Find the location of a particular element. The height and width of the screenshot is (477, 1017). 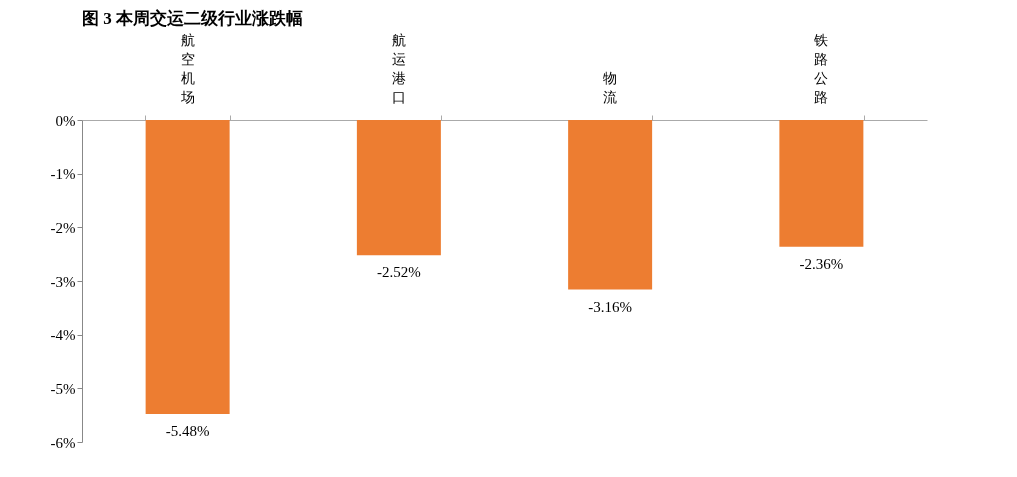

data-label: -5.48% is located at coordinates (187, 431).